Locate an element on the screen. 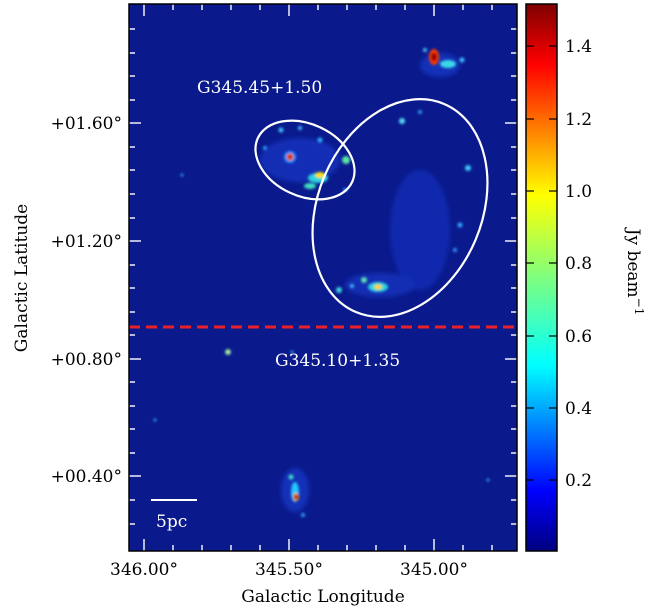 The height and width of the screenshot is (612, 662). y-tick-label: +00.80° is located at coordinates (86, 360).